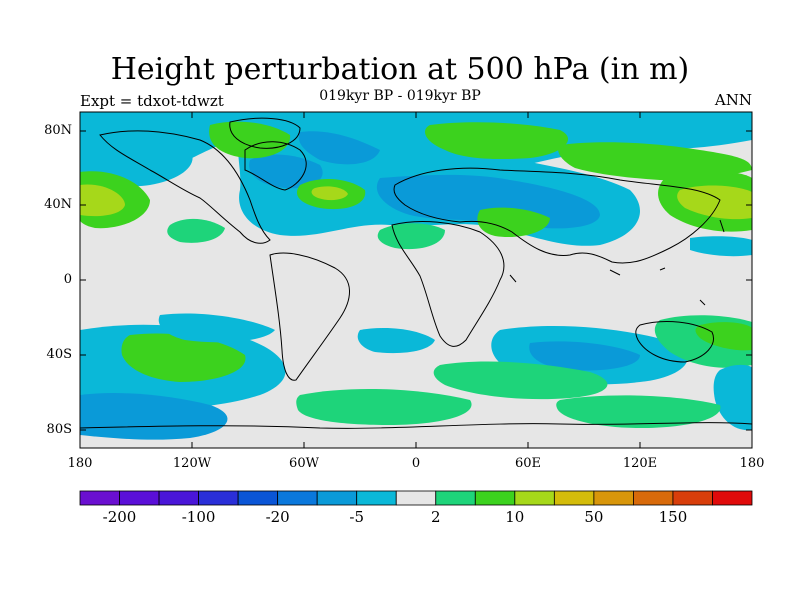 Image resolution: width=800 pixels, height=600 pixels. I want to click on lon-tick-label: 120W, so click(192, 463).